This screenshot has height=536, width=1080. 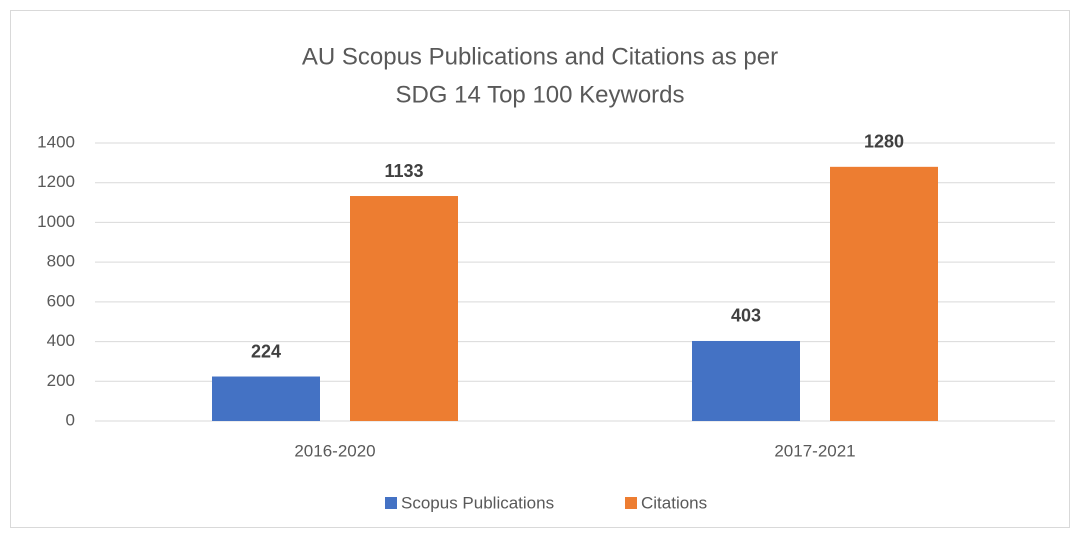 What do you see at coordinates (814, 450) in the screenshot?
I see `x-tick-label: 2017-2021` at bounding box center [814, 450].